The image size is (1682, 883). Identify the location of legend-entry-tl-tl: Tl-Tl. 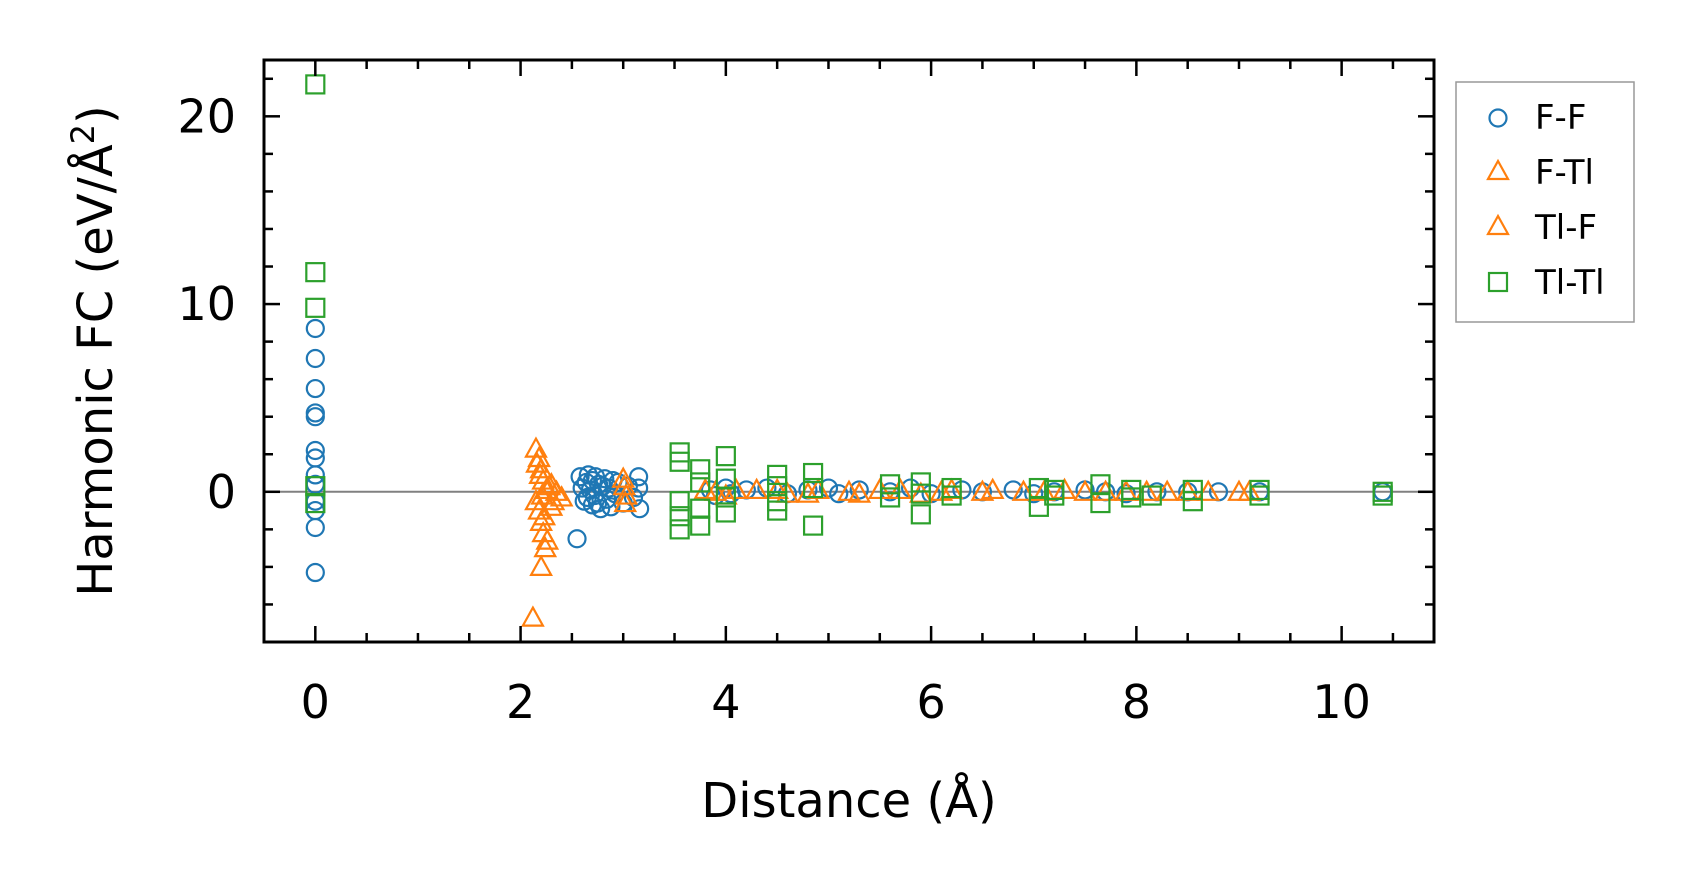
(1546, 283).